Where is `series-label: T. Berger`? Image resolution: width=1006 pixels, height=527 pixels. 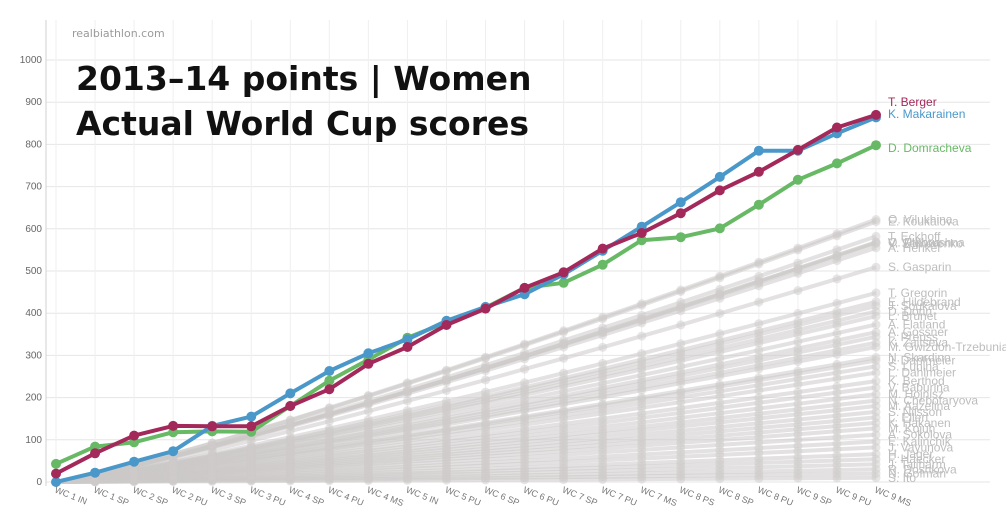
series-label: T. Berger is located at coordinates (912, 102).